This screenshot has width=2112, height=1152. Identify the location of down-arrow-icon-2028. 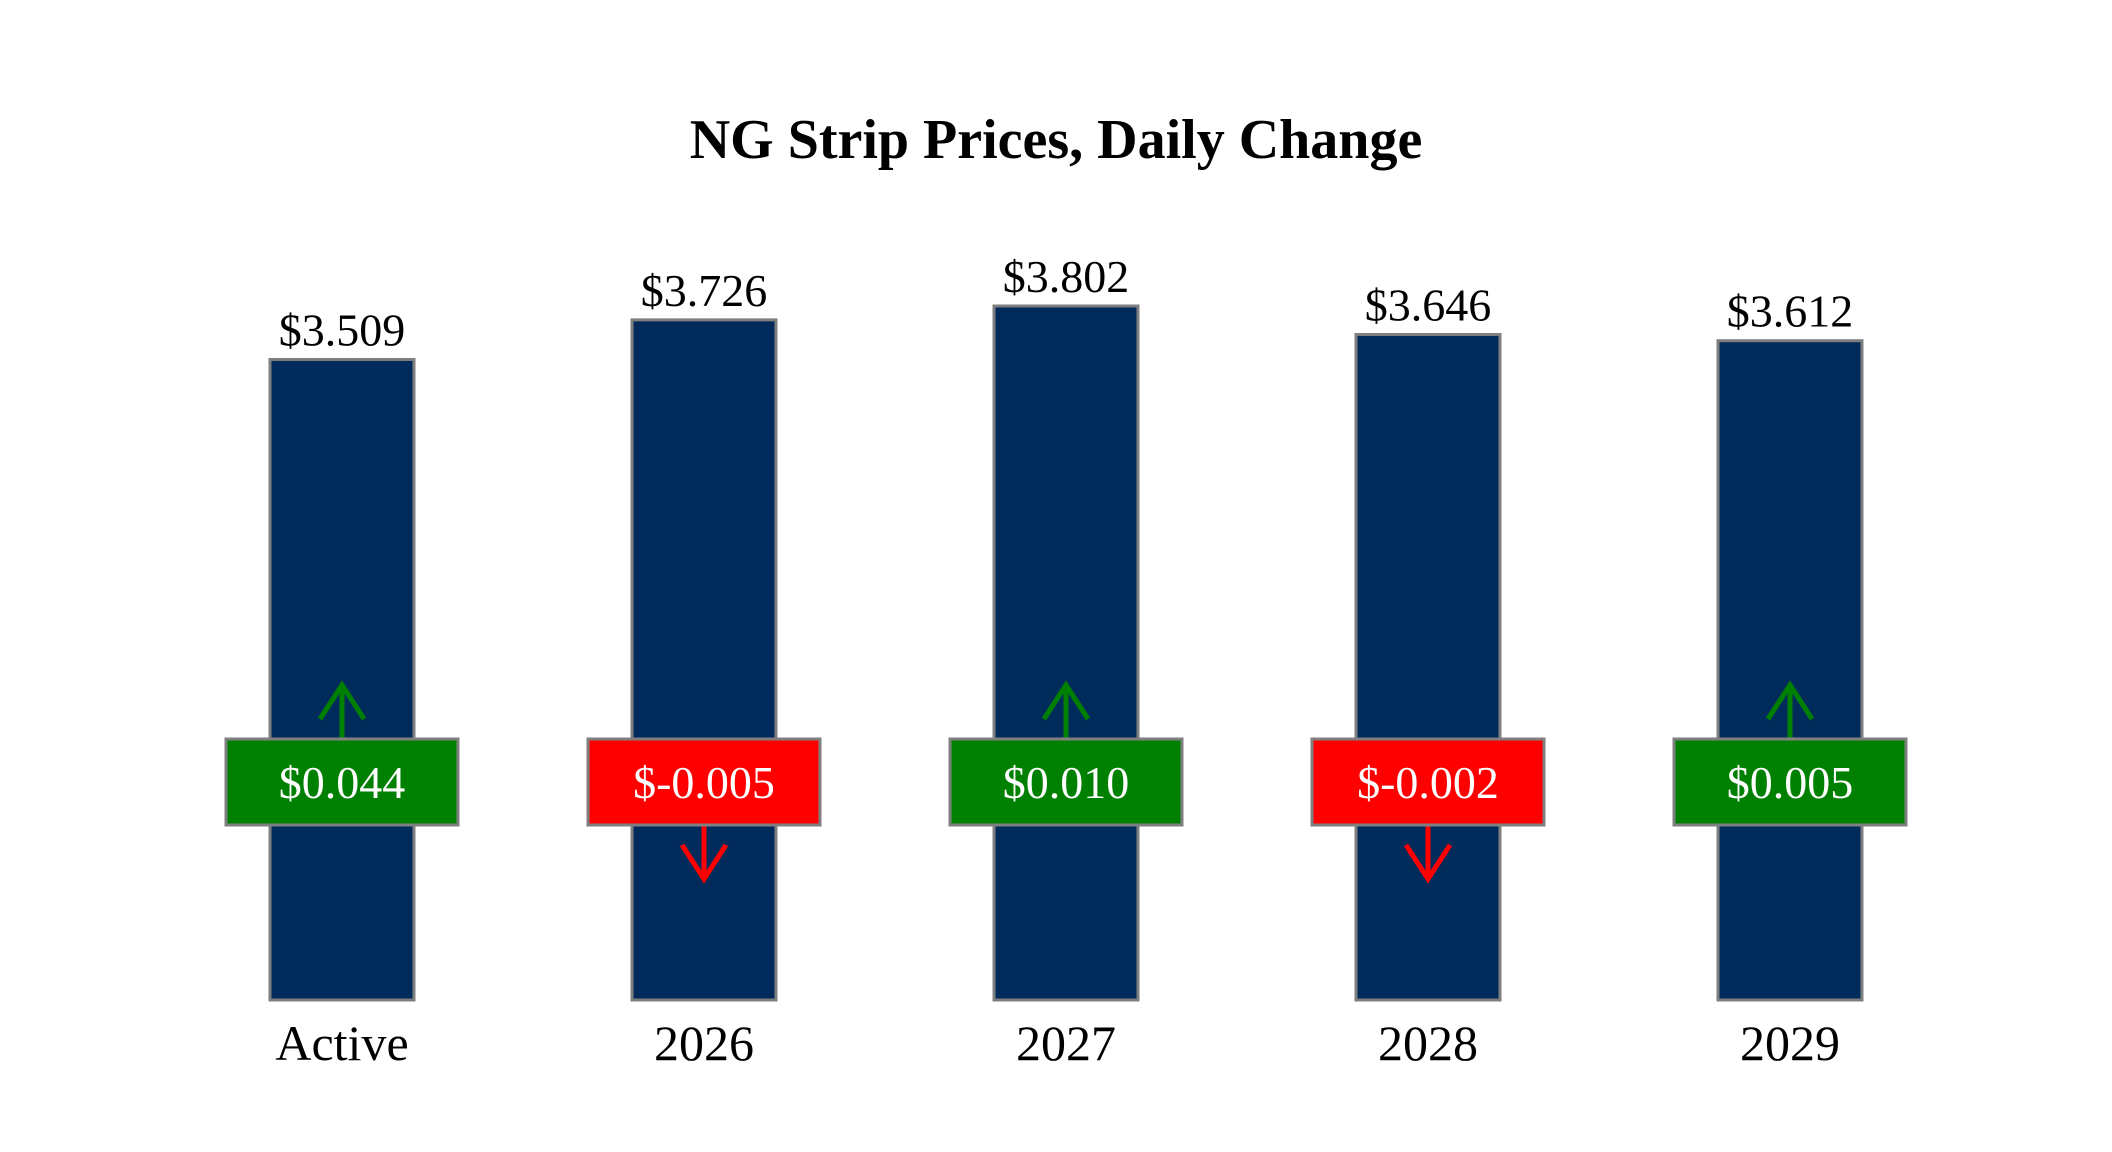
(1428, 854).